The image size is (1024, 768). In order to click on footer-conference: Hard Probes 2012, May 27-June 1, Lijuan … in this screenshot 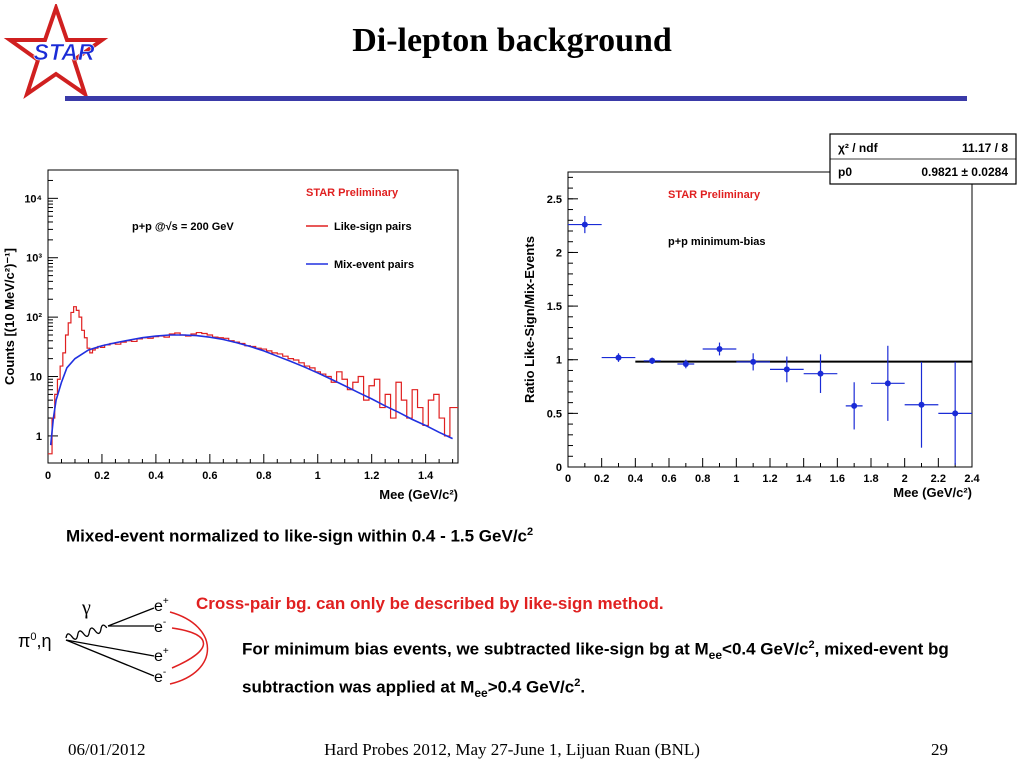, I will do `click(512, 749)`.